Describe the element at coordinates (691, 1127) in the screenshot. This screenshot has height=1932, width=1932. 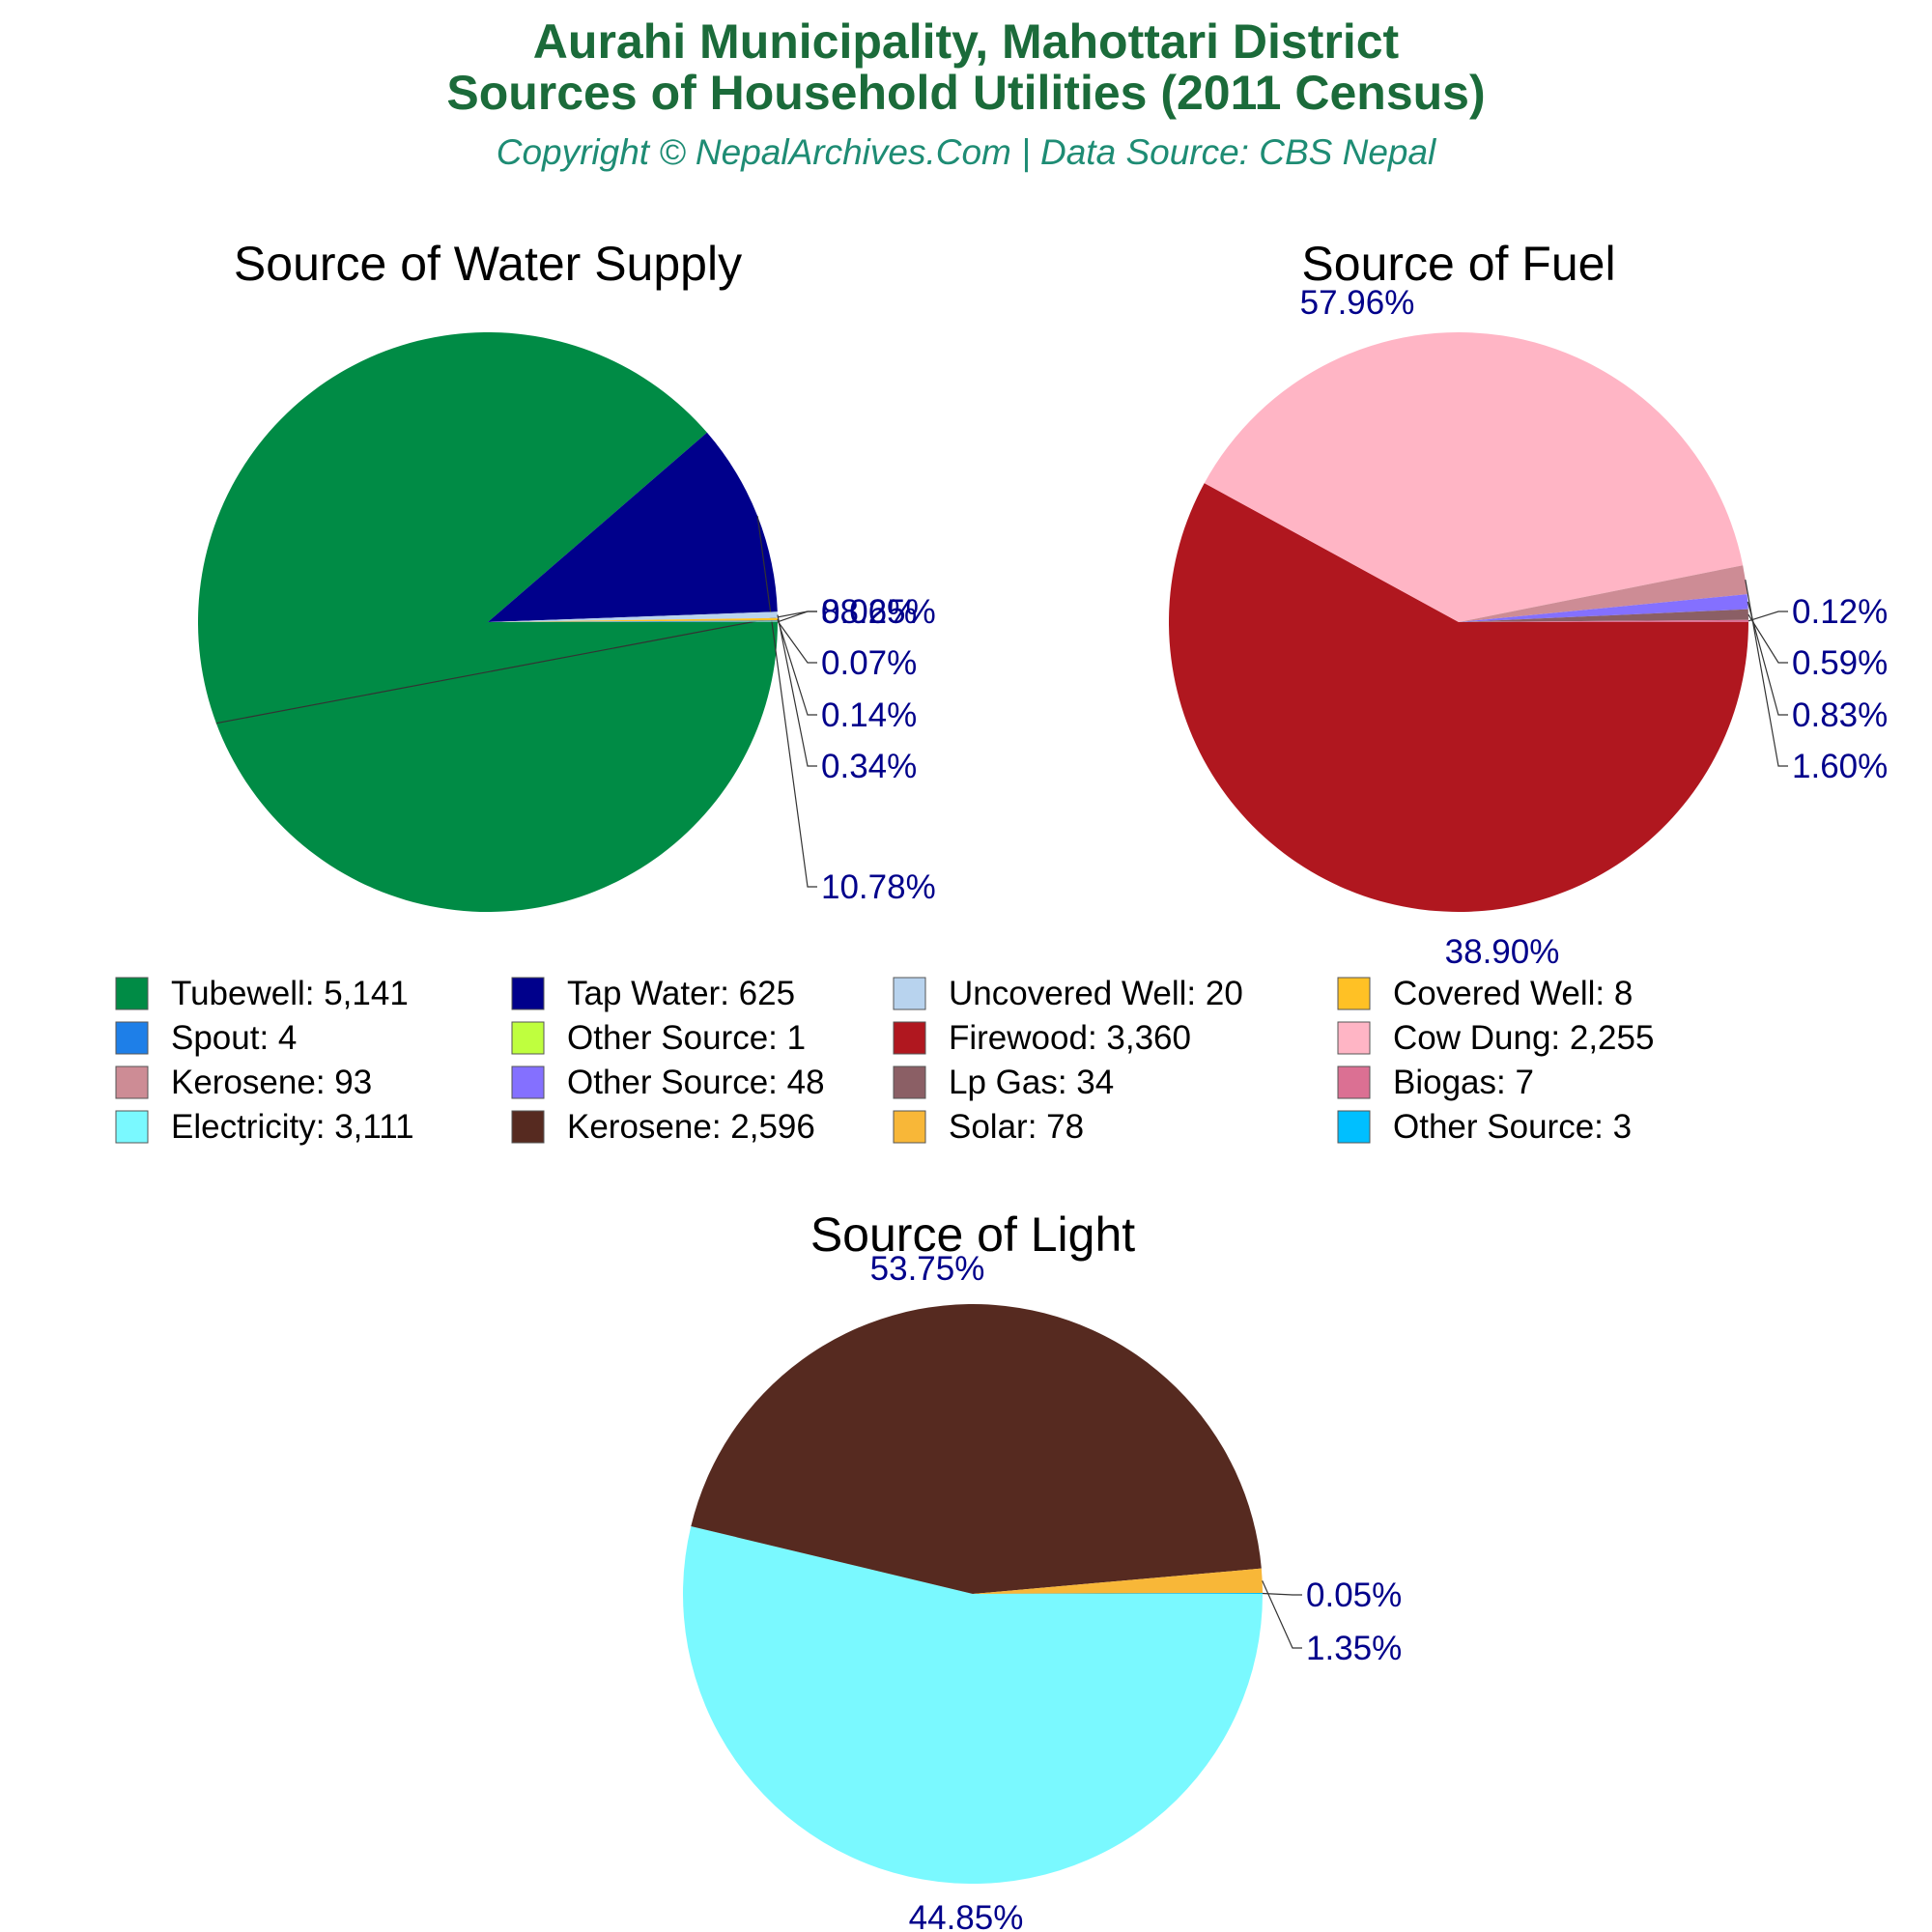
I see `legend-label: Kerosene: 2,596` at that location.